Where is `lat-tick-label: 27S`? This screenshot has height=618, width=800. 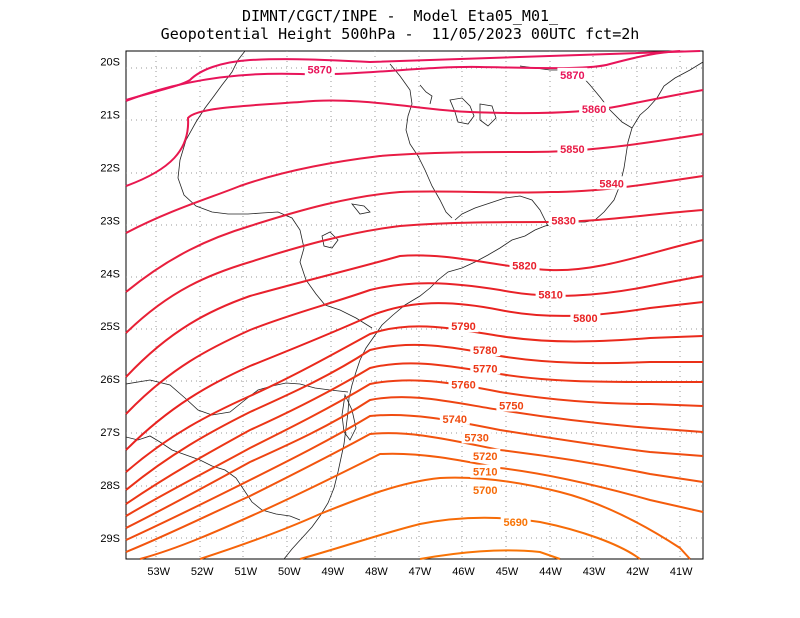 lat-tick-label: 27S is located at coordinates (110, 433).